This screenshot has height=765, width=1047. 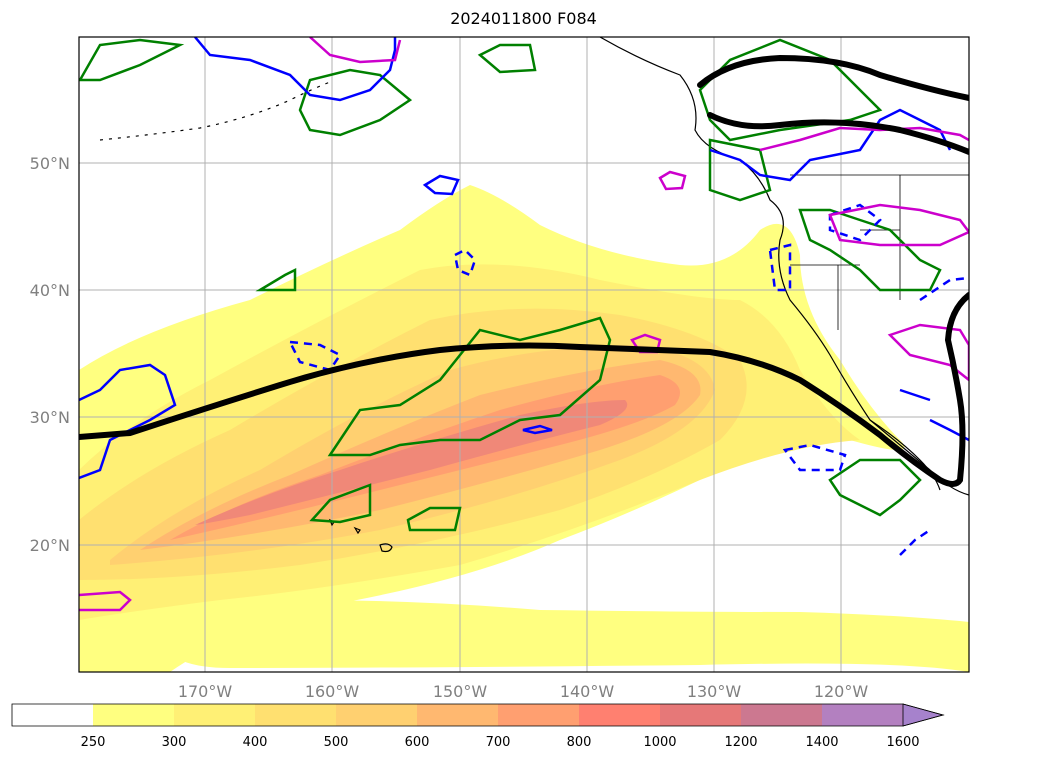 I want to click on colorbar-tick-label: 500, so click(x=336, y=742).